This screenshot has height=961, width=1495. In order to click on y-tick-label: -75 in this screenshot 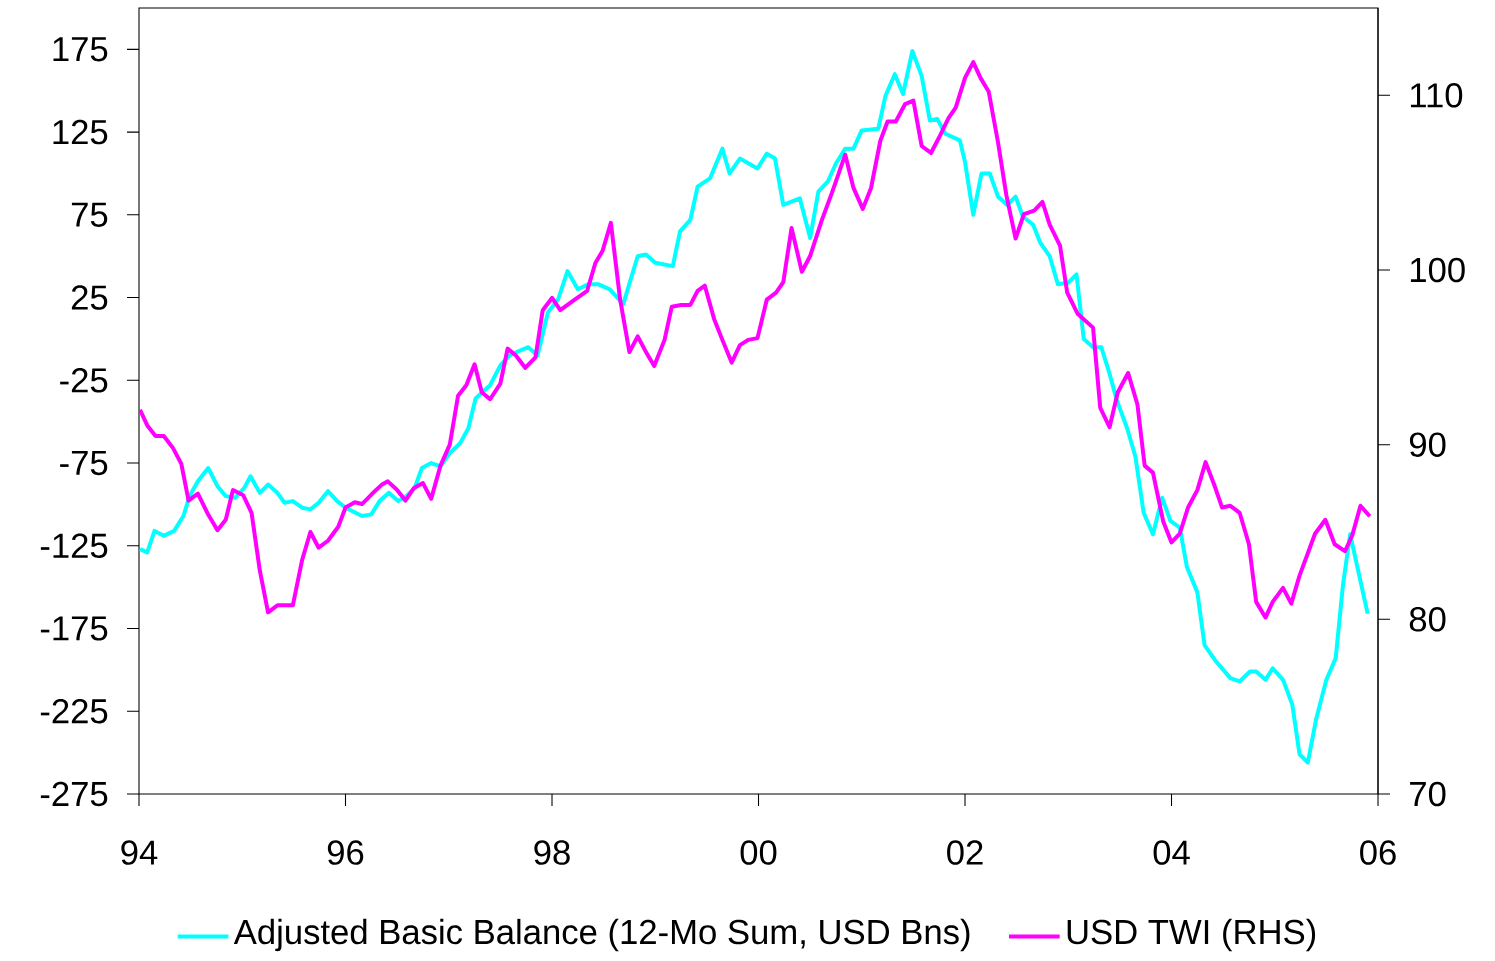, I will do `click(84, 463)`.